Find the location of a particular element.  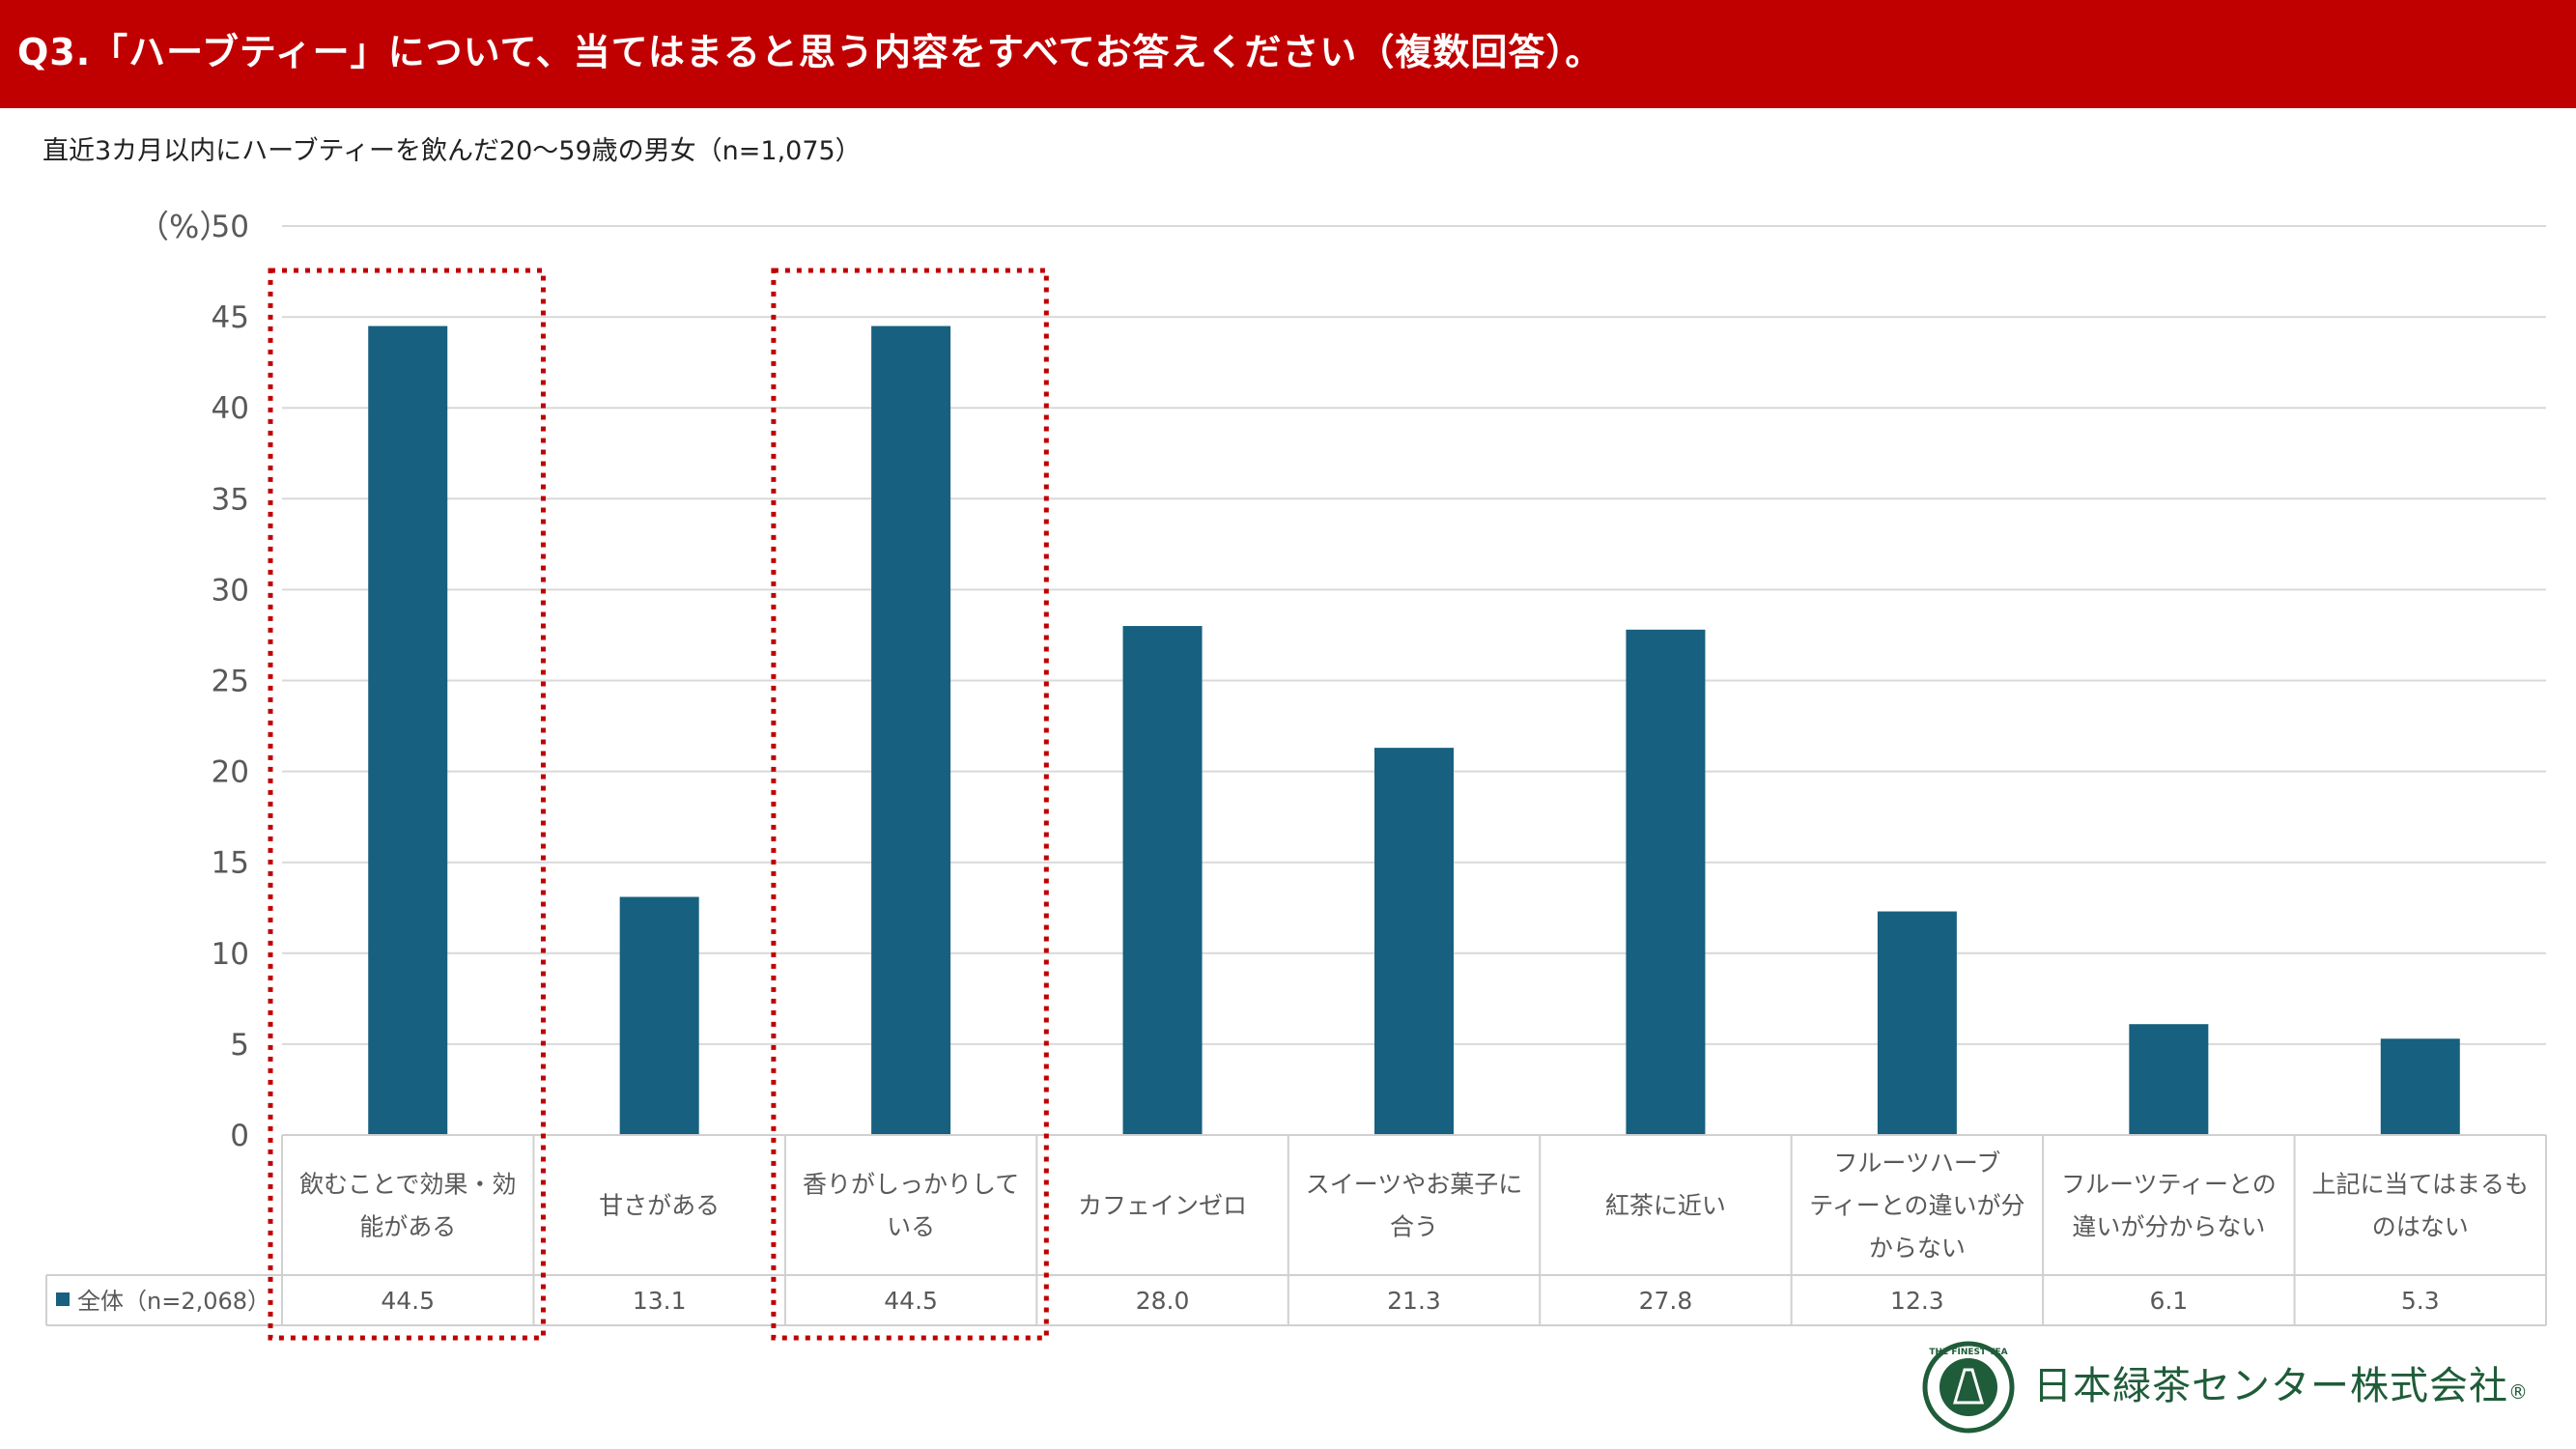

registered-mark: ® is located at coordinates (2518, 1392).